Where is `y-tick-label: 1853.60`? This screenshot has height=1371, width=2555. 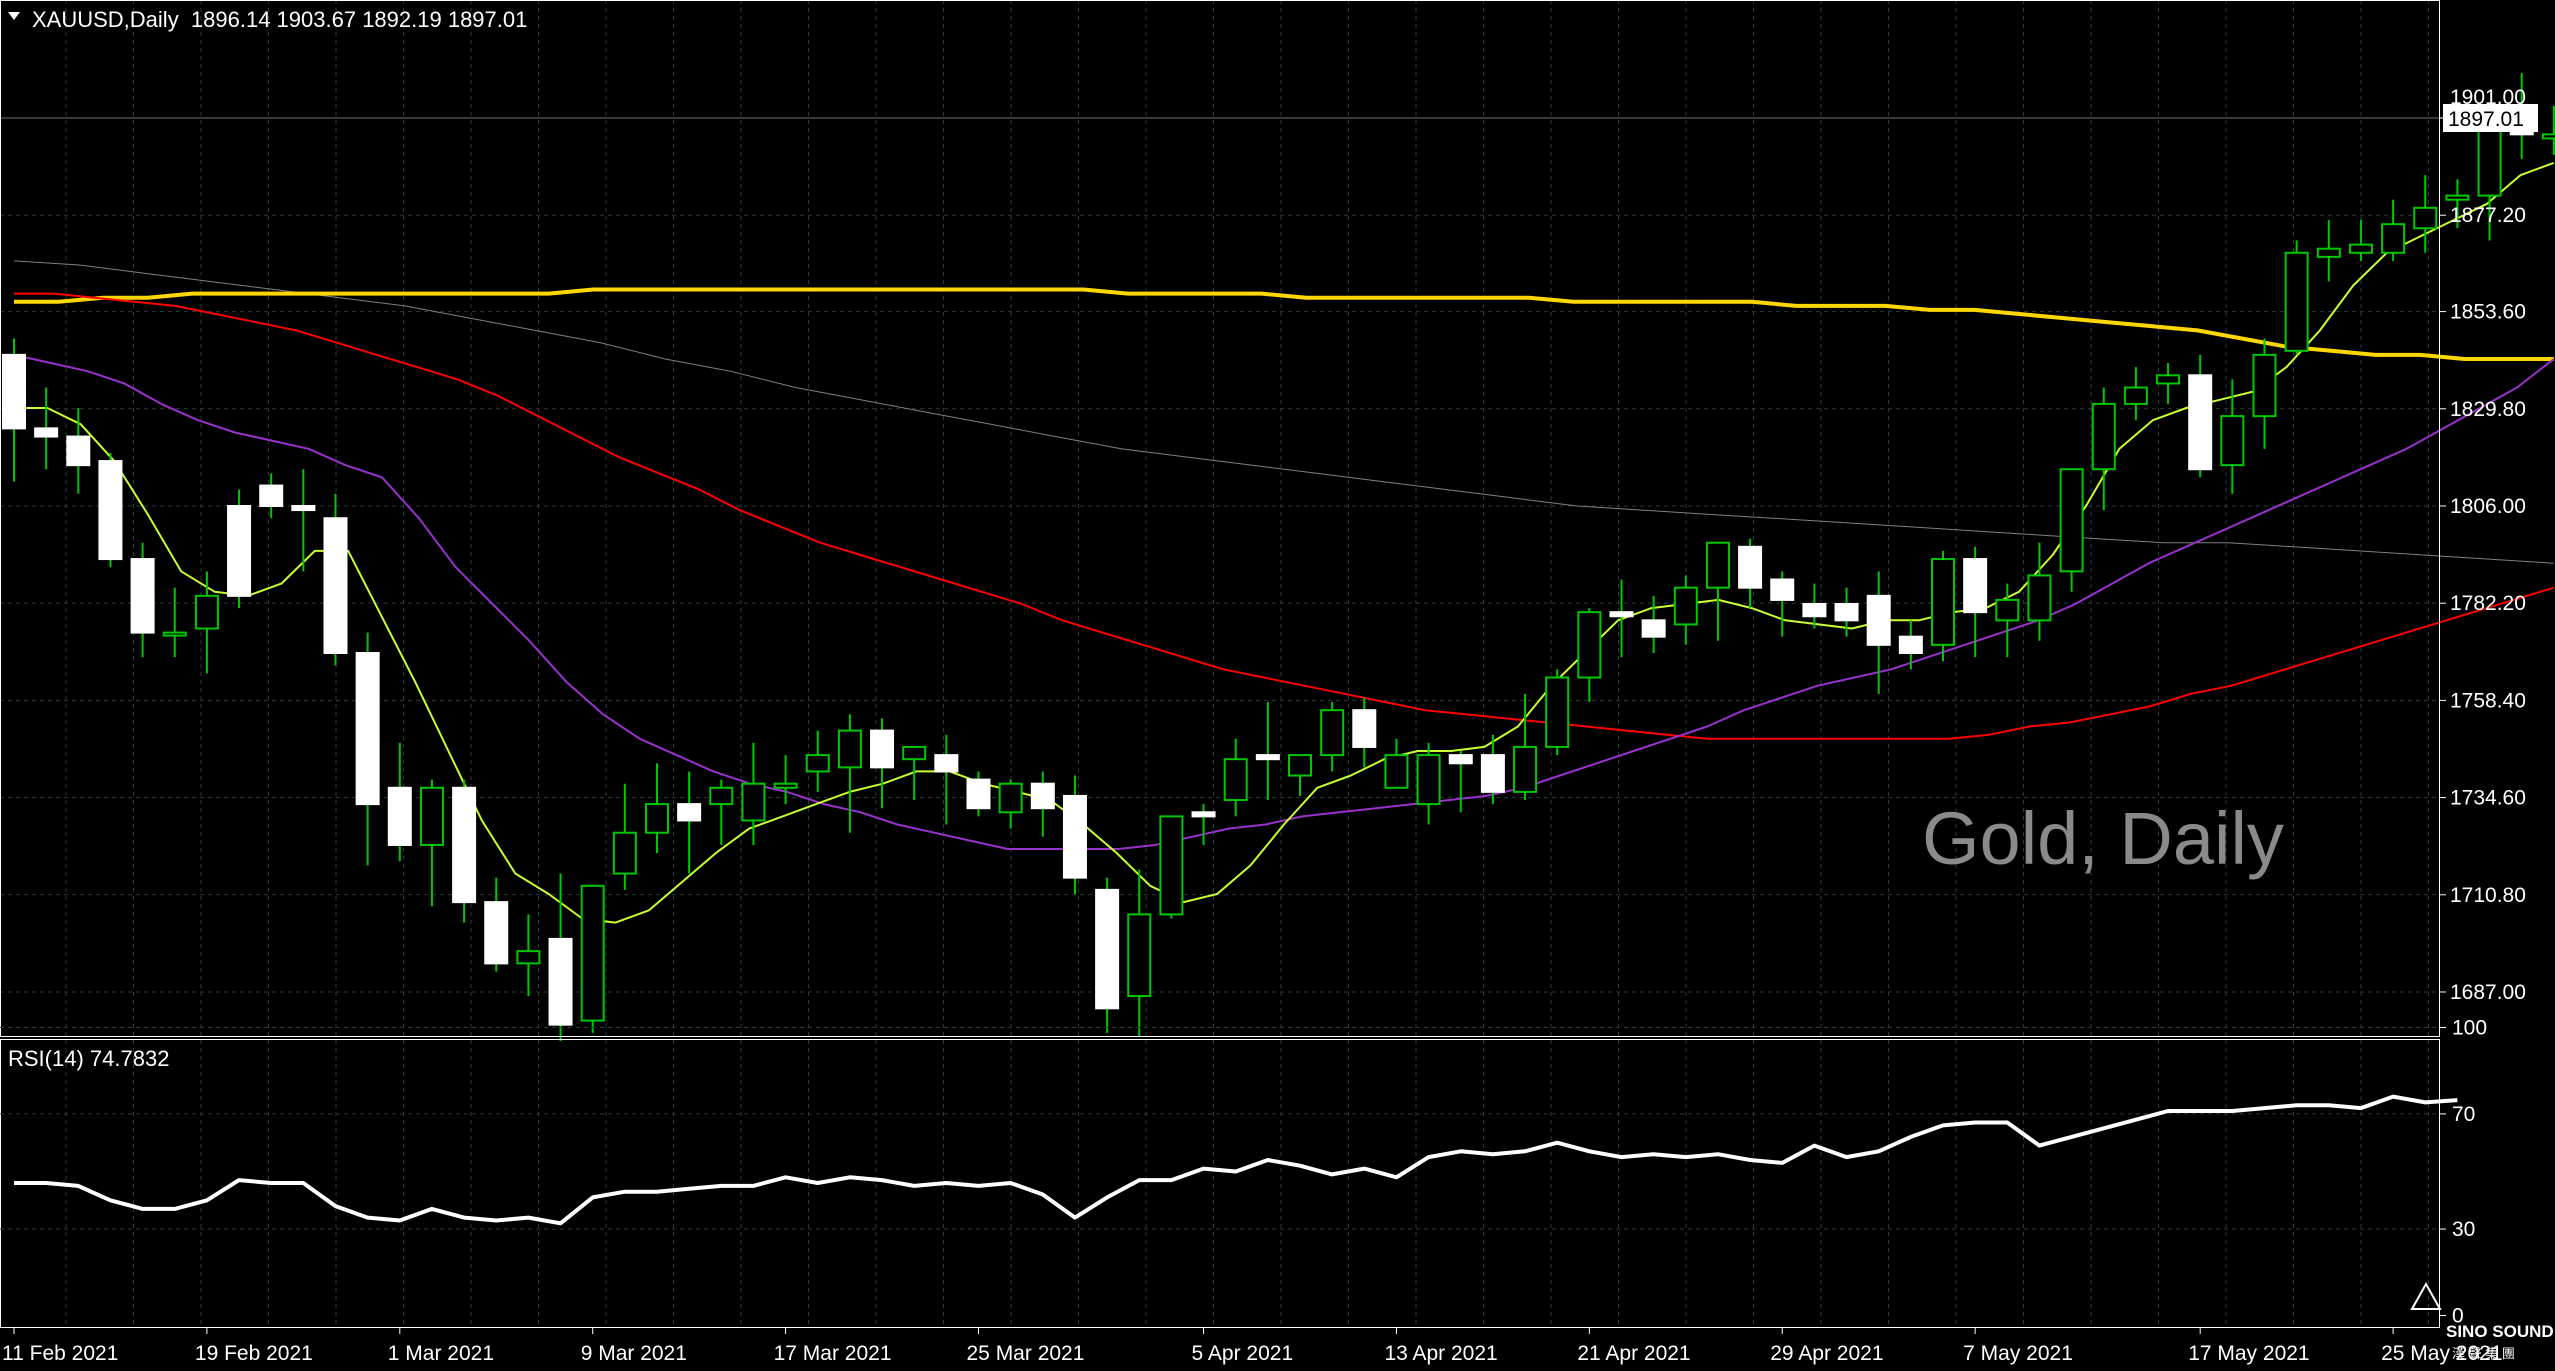 y-tick-label: 1853.60 is located at coordinates (2488, 312).